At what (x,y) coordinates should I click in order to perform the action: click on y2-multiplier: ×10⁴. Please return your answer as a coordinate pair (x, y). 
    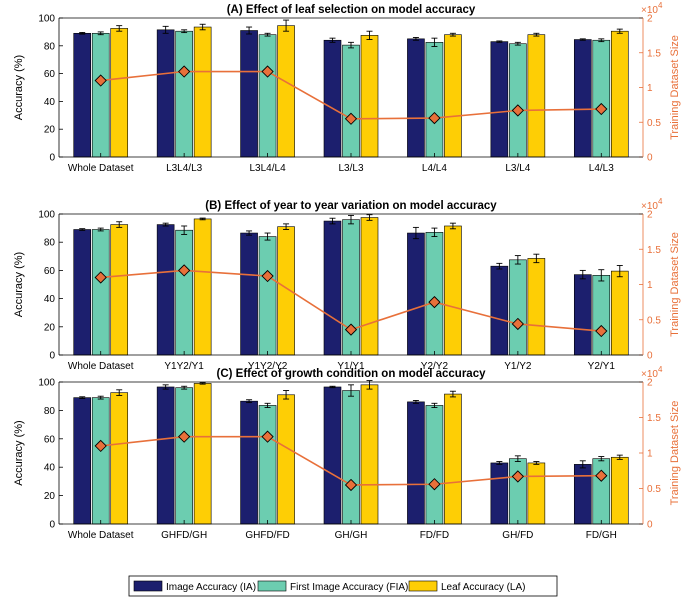
    Looking at the image, I should click on (652, 8).